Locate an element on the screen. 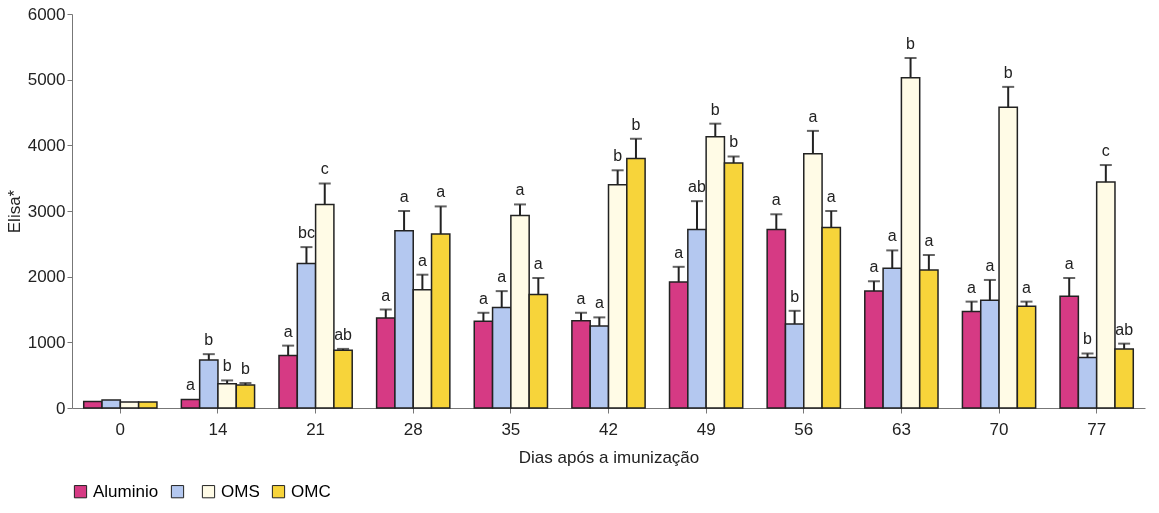  y-tick-label: 6000 is located at coordinates (46, 14).